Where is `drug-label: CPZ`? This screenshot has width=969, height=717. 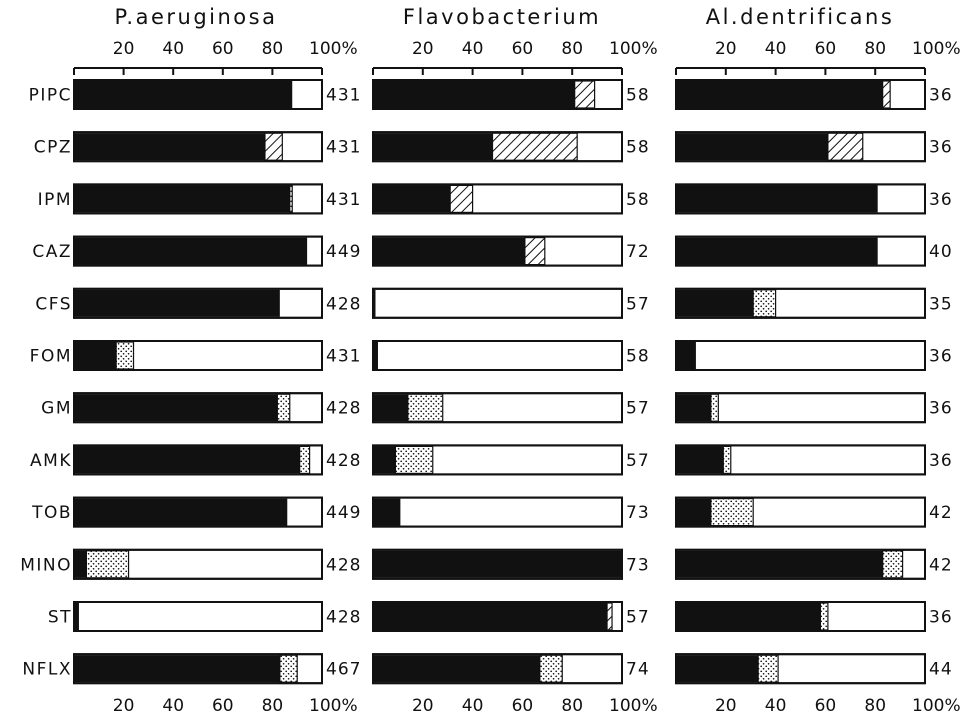 drug-label: CPZ is located at coordinates (53, 148).